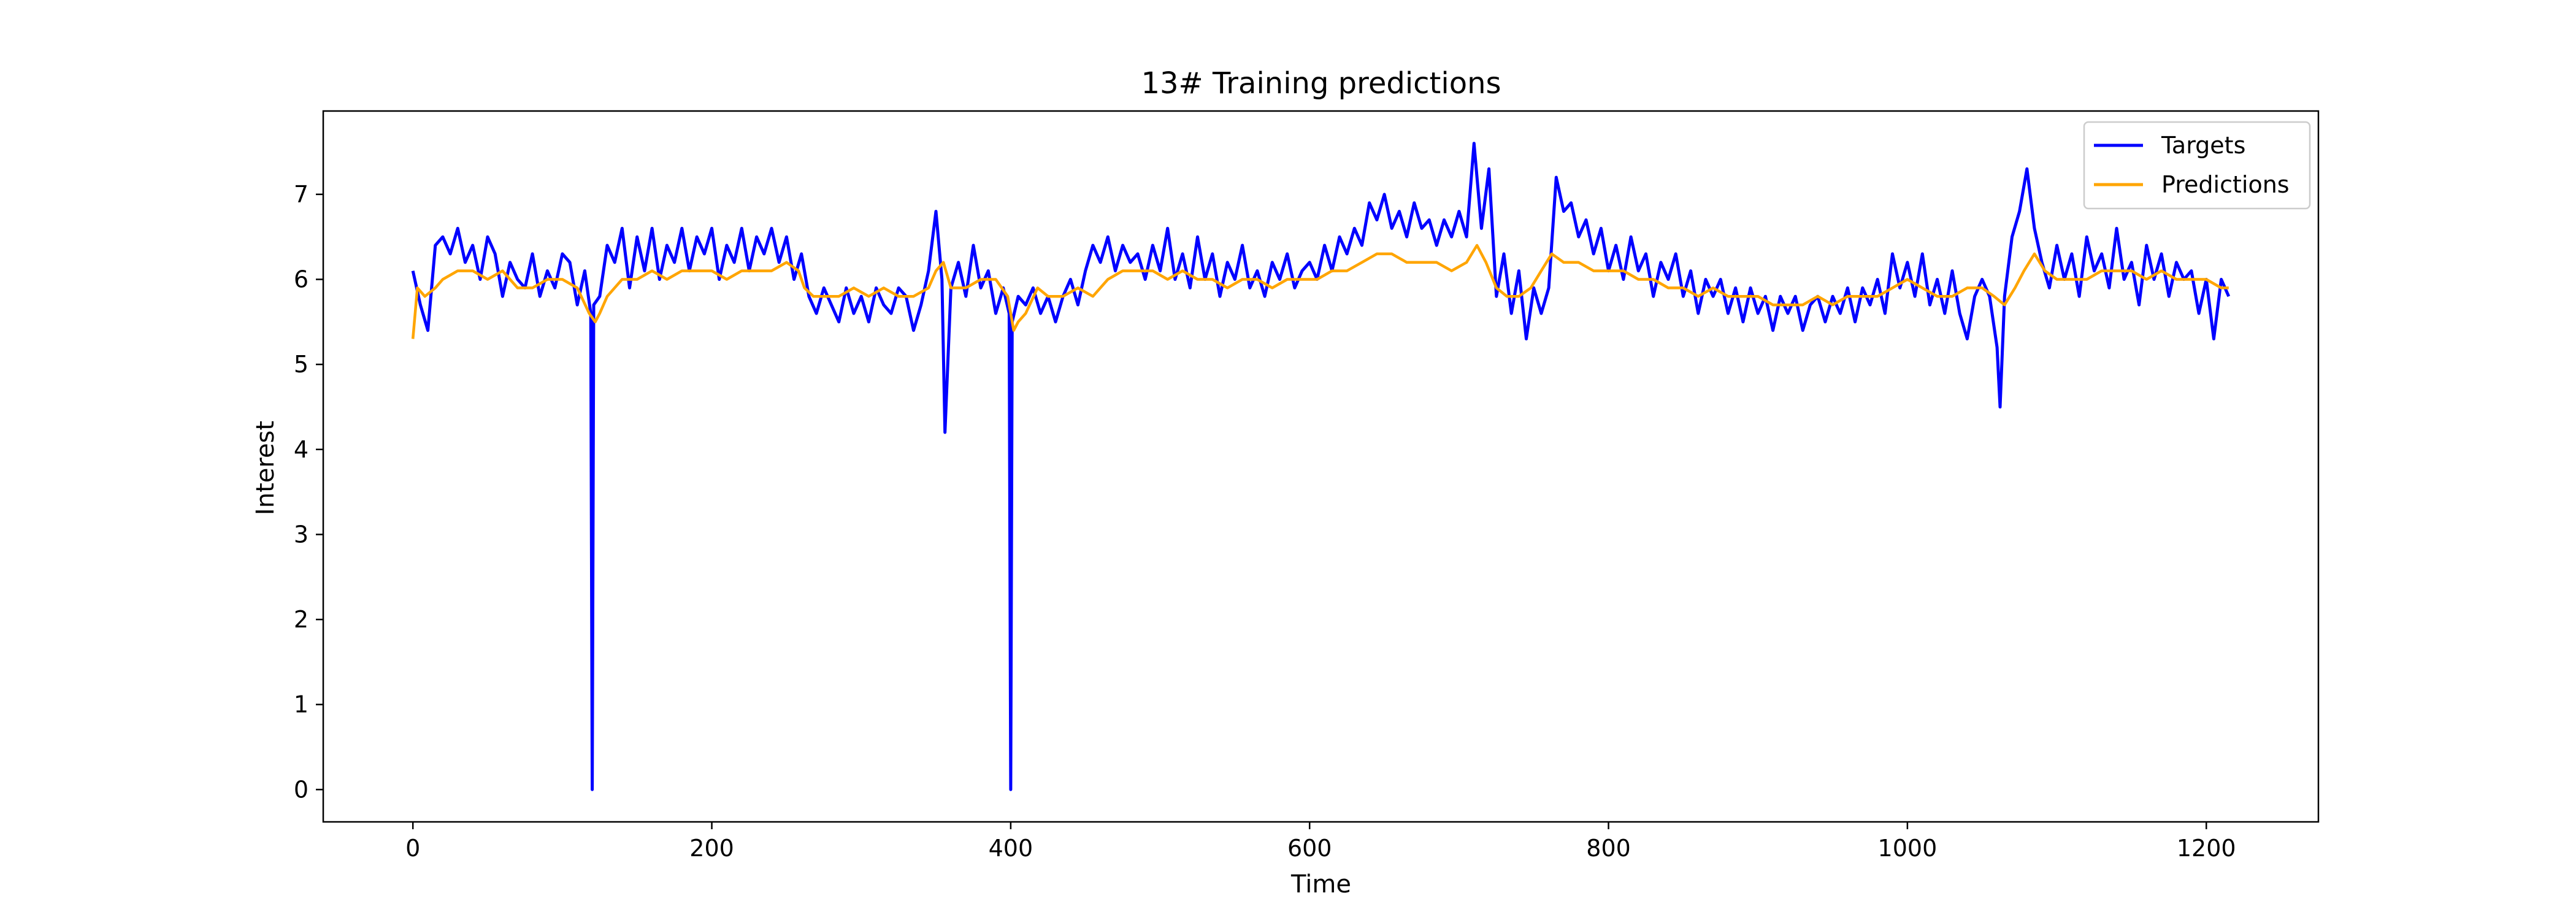 This screenshot has width=2576, height=920. I want to click on legend: Targets Predictions, so click(2197, 165).